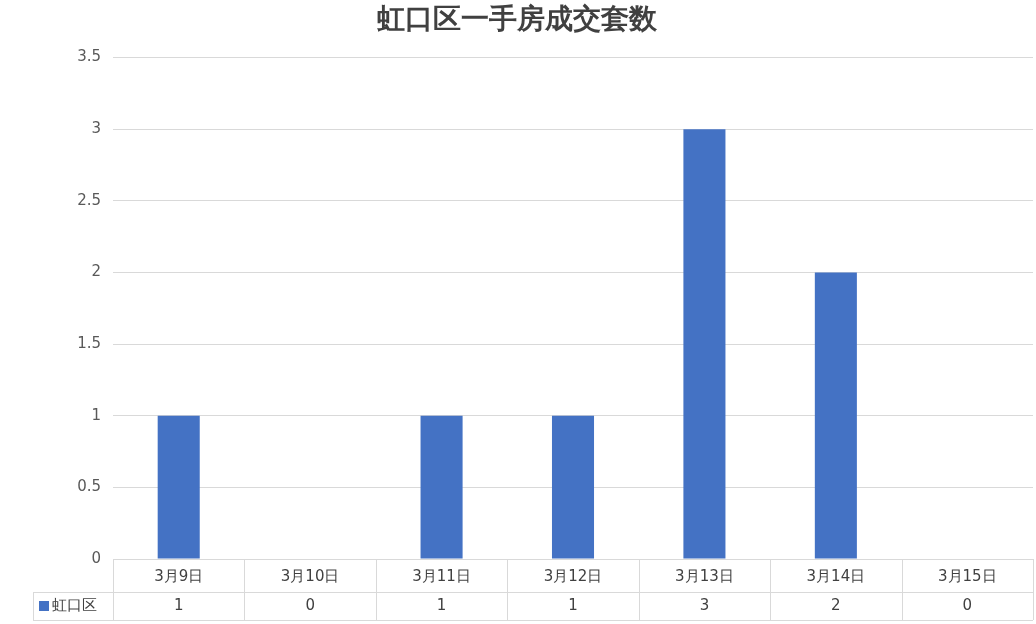  What do you see at coordinates (310, 575) in the screenshot?
I see `x-tick-label: 3月10日` at bounding box center [310, 575].